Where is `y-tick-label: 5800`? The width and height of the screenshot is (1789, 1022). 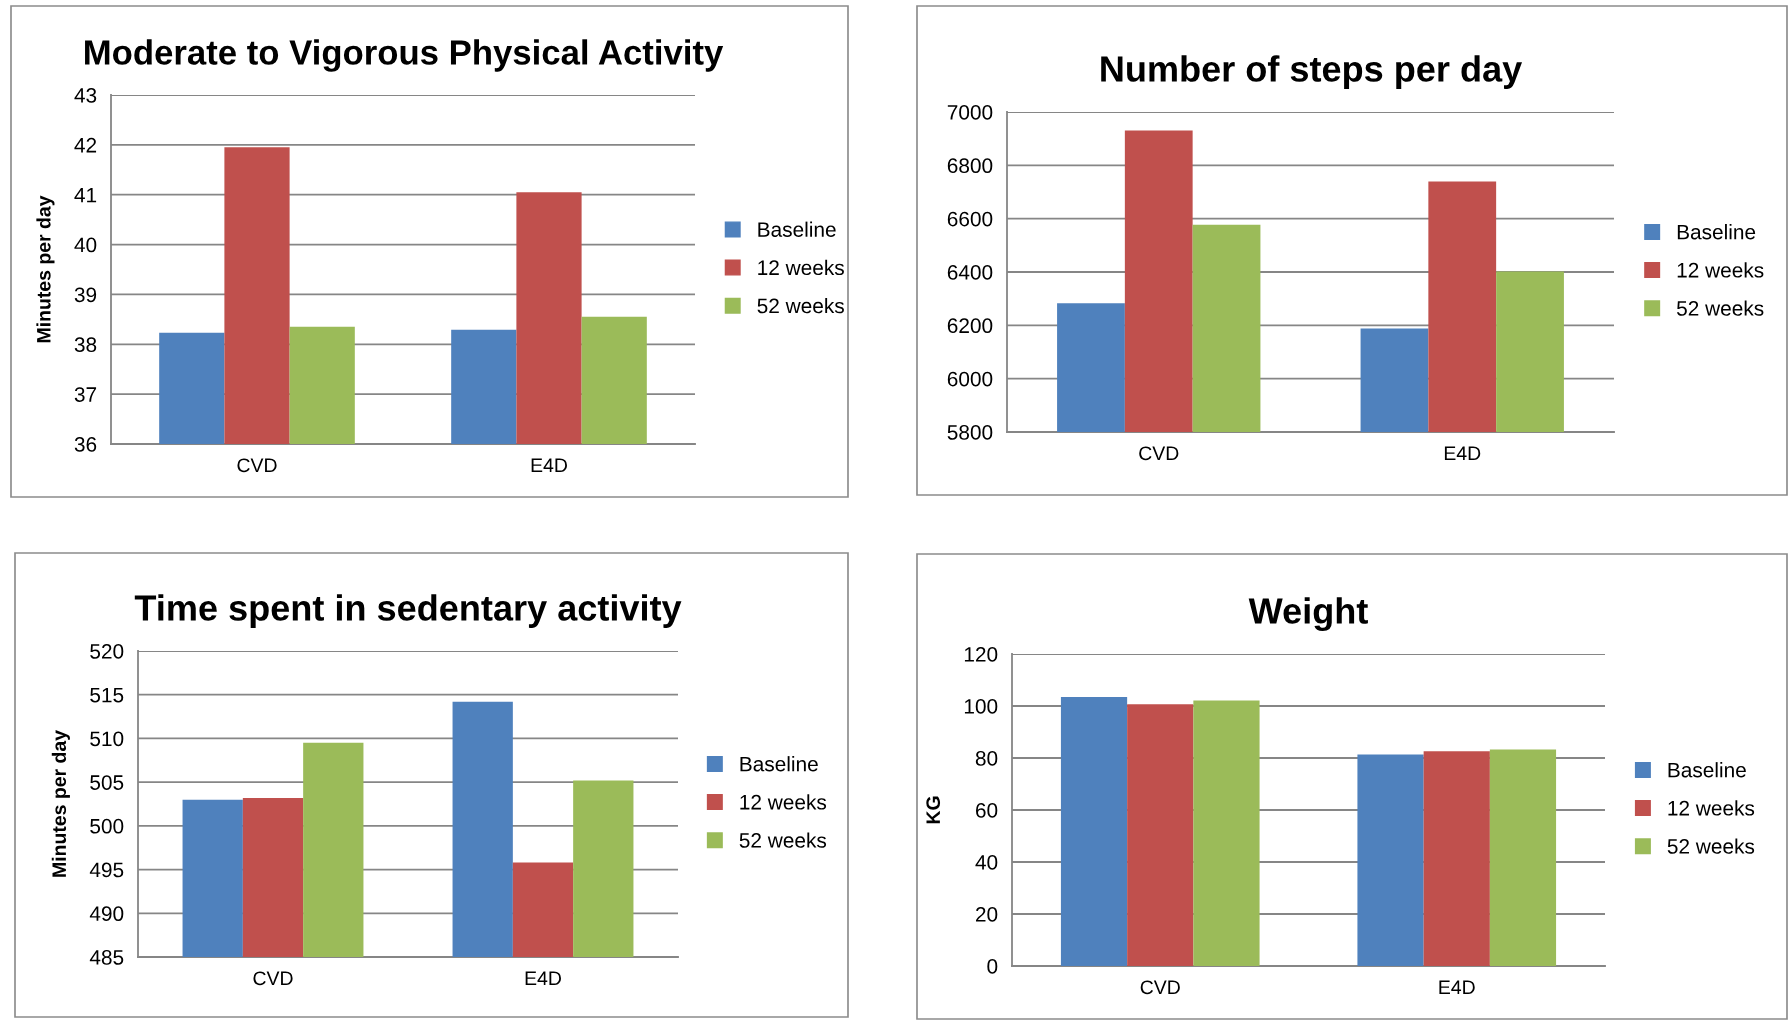
y-tick-label: 5800 is located at coordinates (970, 432).